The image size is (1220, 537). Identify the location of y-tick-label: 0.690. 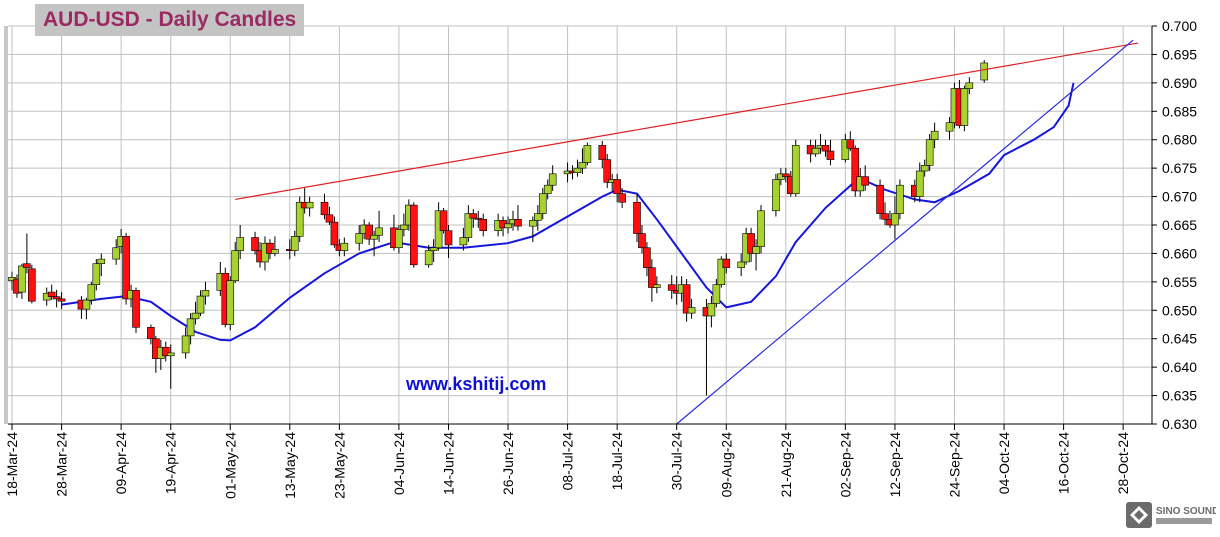
(1179, 83).